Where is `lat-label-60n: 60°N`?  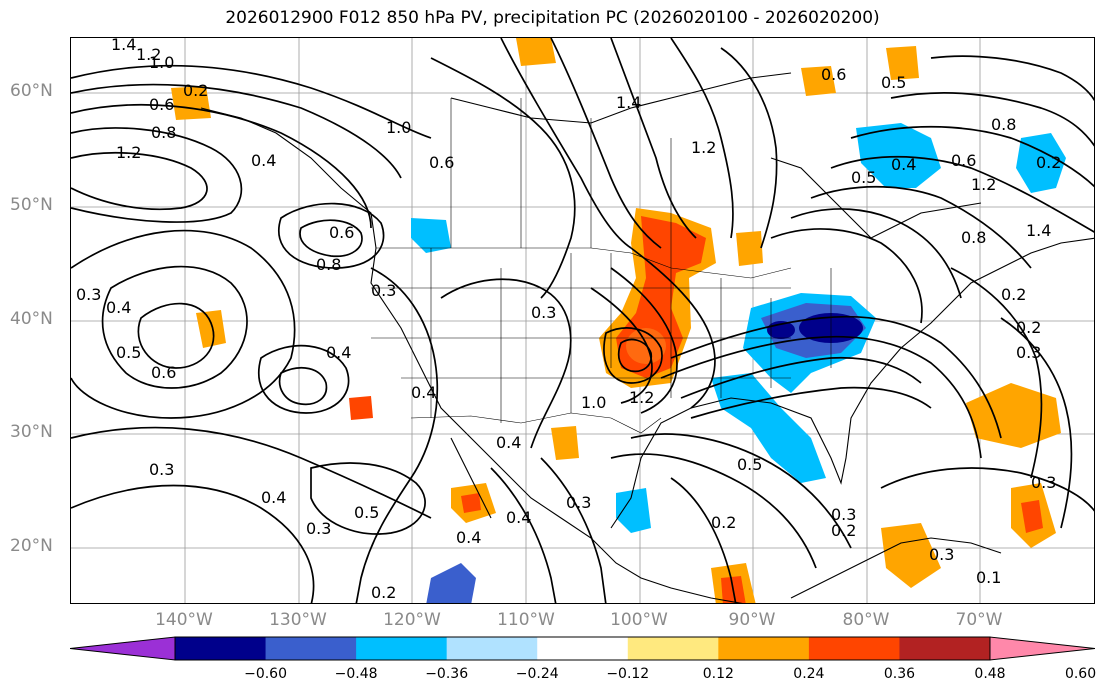
lat-label-60n: 60°N is located at coordinates (31, 91).